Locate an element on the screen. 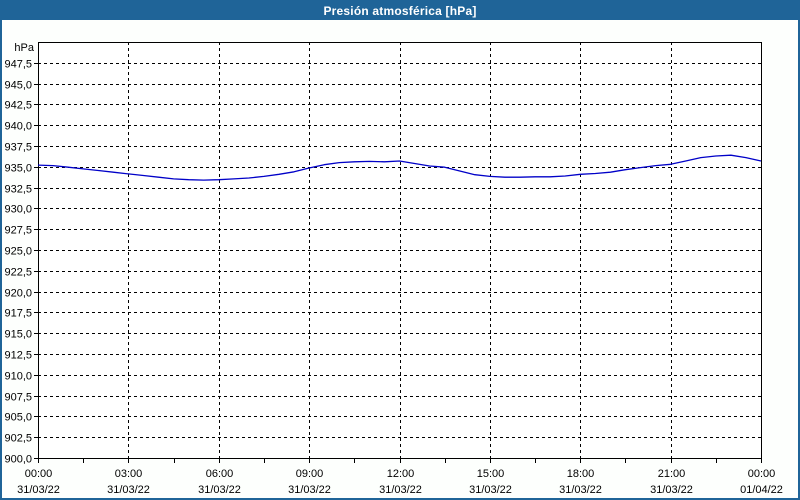 The image size is (800, 500). x-time-label: 21:00 is located at coordinates (672, 474).